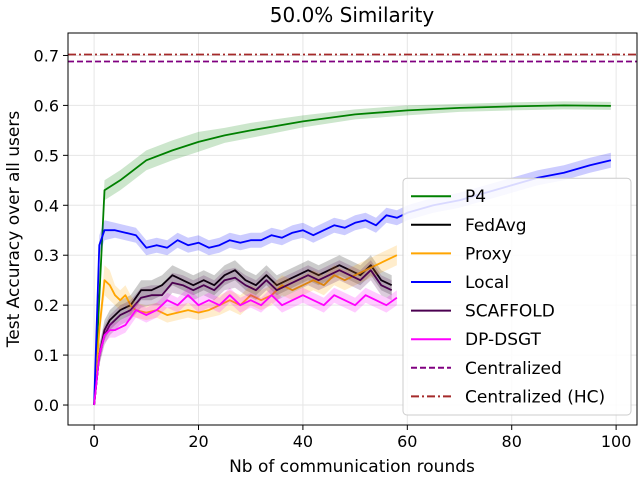 The width and height of the screenshot is (640, 480). Describe the element at coordinates (616, 441) in the screenshot. I see `x-tick-label: 100` at that location.